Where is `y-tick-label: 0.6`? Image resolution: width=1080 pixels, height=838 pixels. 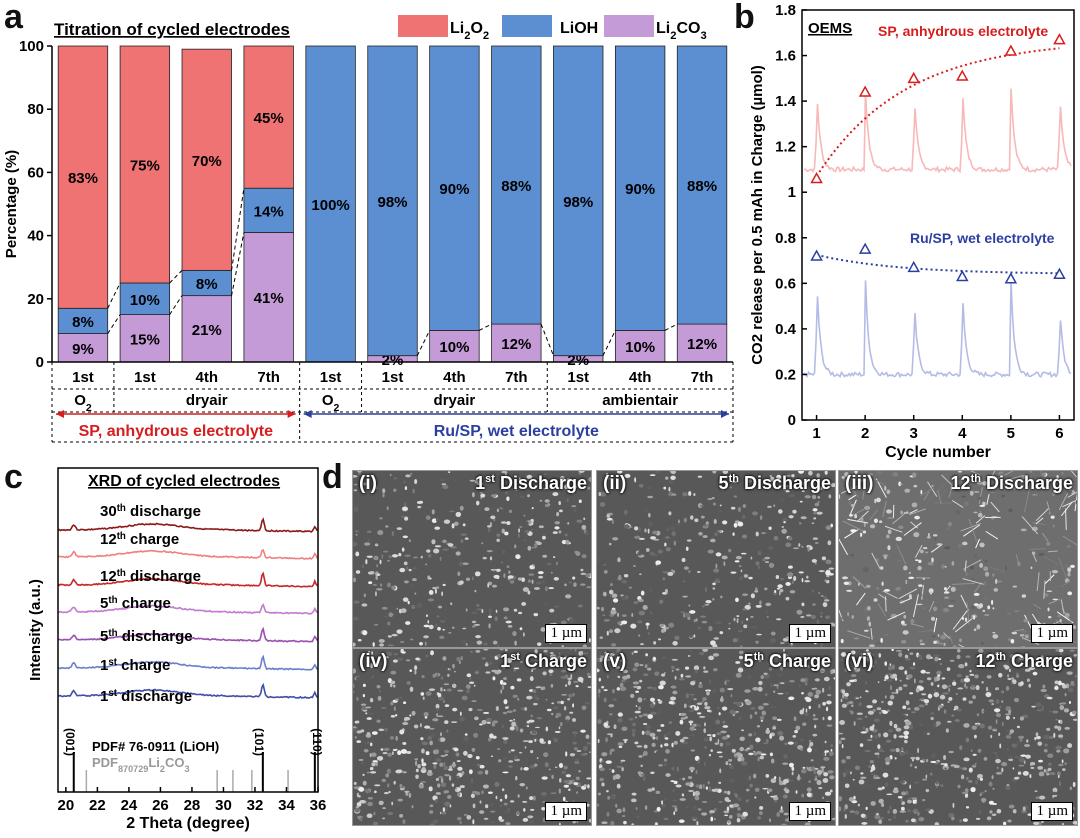
y-tick-label: 0.6 is located at coordinates (785, 283).